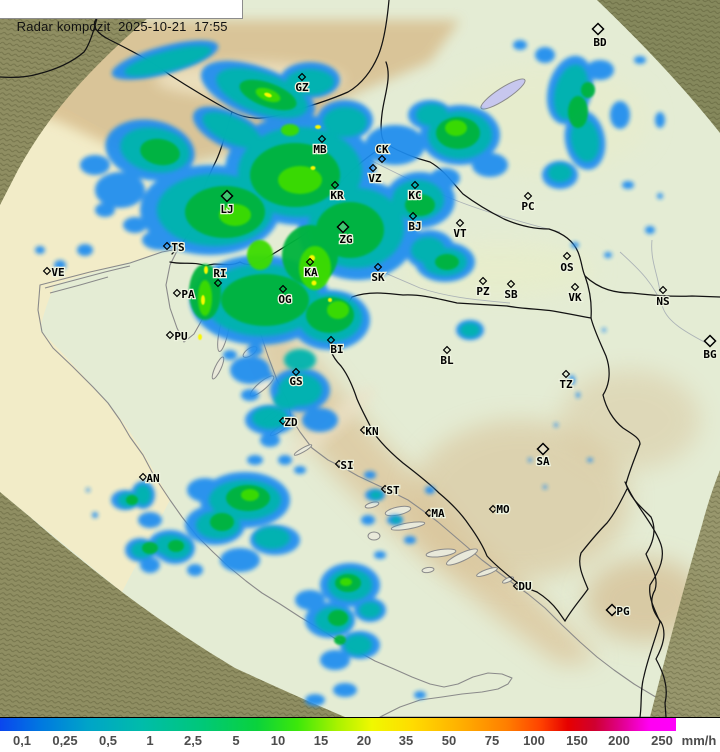 The image size is (720, 752). Describe the element at coordinates (150, 740) in the screenshot. I see `scale-label: 1` at that location.